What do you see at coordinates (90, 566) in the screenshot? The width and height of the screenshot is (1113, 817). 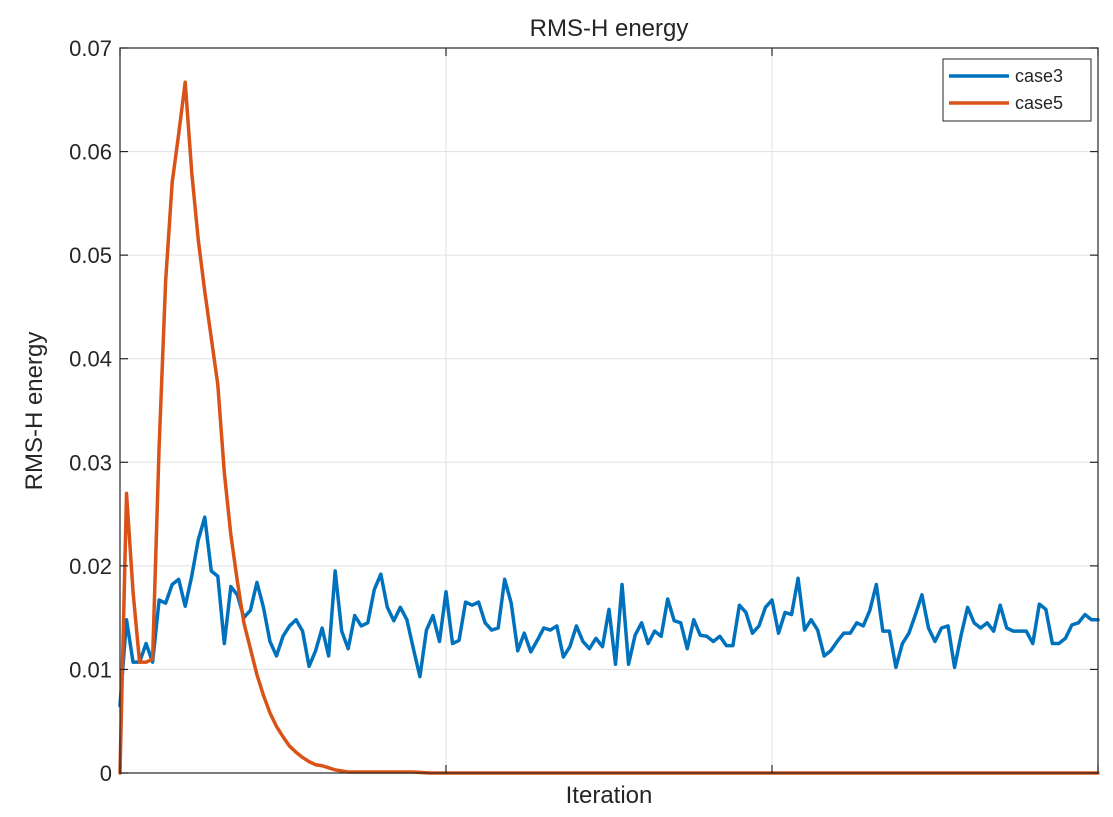 I see `y-tick-label: 0.02` at bounding box center [90, 566].